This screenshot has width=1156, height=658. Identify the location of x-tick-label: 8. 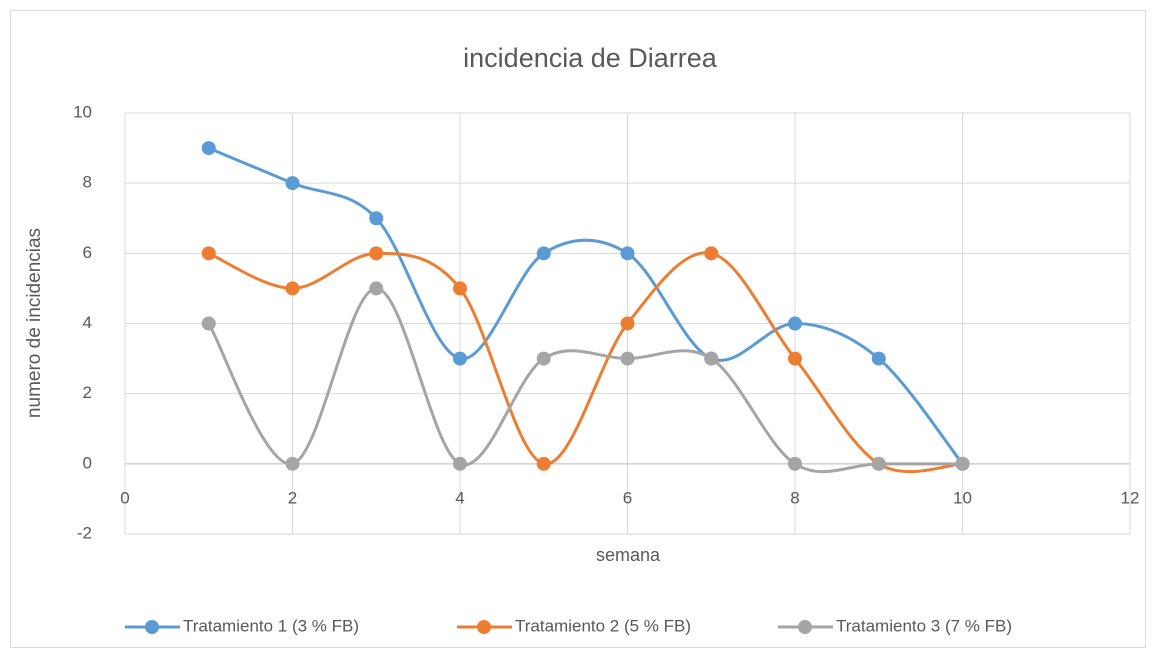
(794, 497).